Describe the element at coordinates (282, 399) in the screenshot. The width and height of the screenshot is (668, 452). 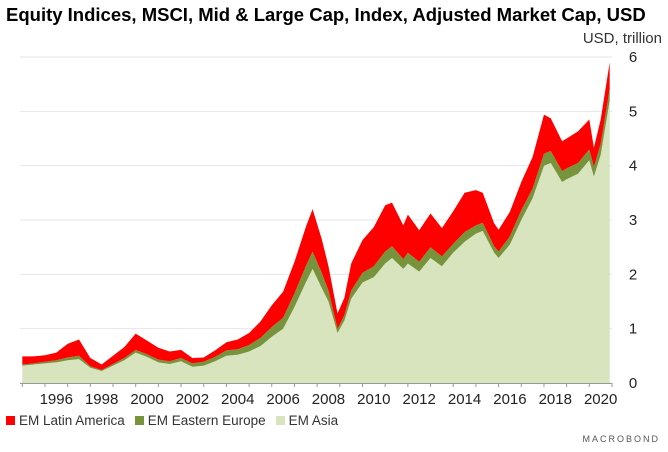
I see `x-tick-label-2006: 2006` at that location.